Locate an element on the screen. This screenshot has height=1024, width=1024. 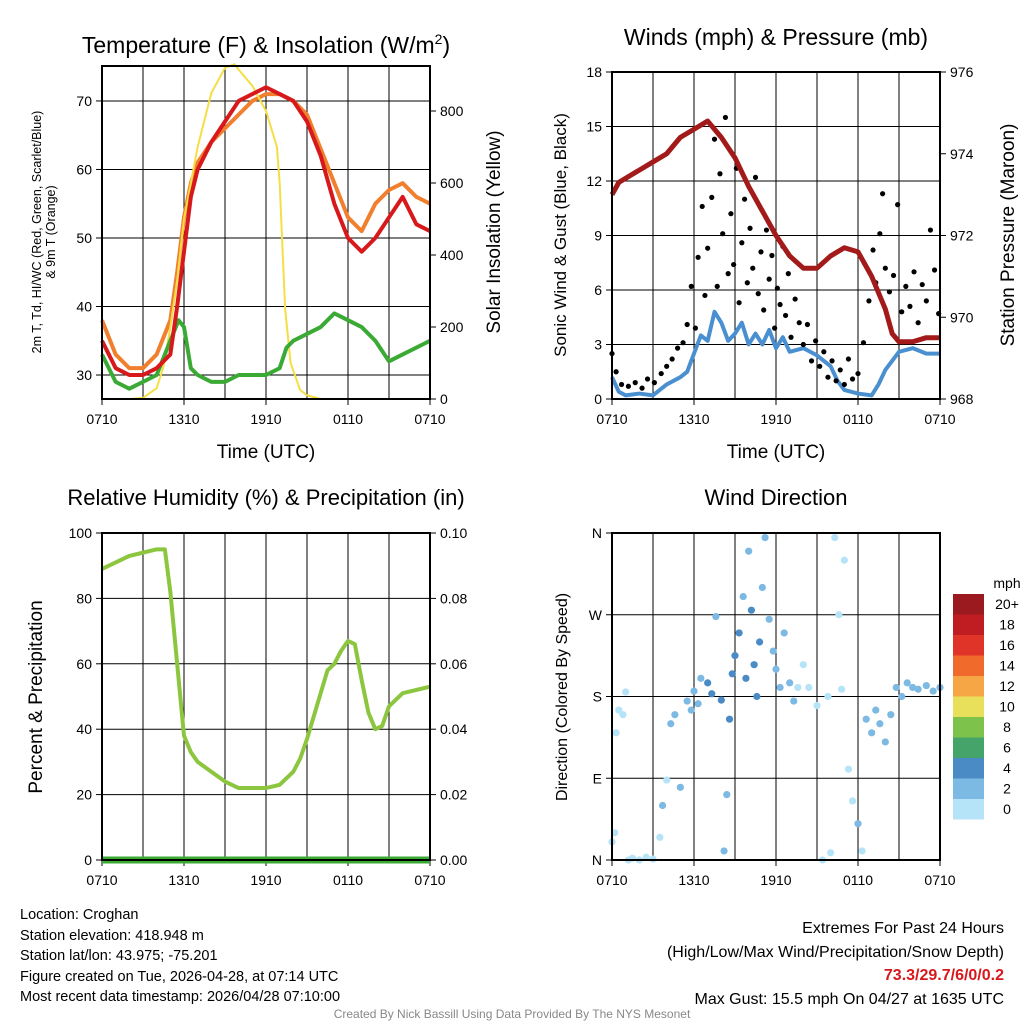
chart-title: Winds (mph) & Pressure (mb) is located at coordinates (776, 37).